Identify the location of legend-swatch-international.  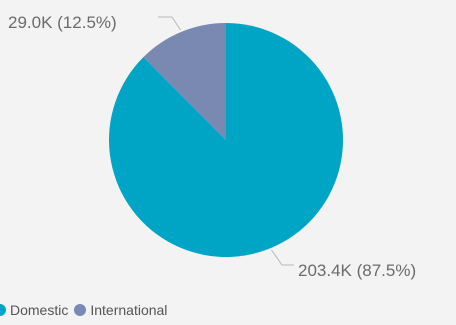
(80, 310).